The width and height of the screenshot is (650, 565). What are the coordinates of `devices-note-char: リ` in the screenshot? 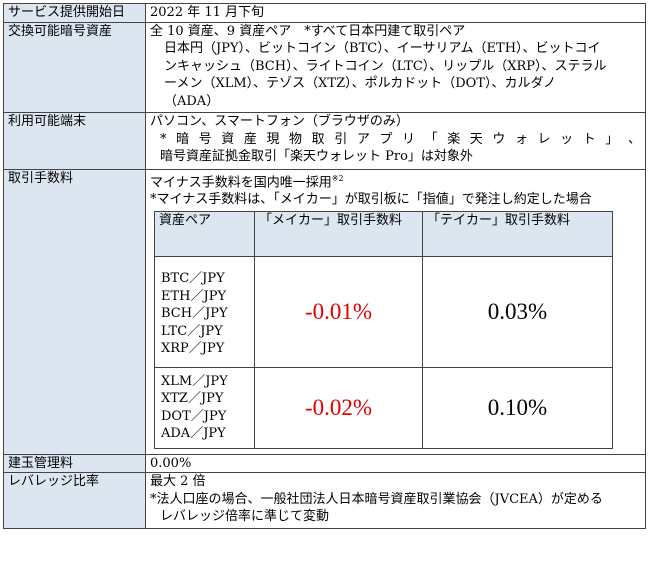 It's located at (409, 139).